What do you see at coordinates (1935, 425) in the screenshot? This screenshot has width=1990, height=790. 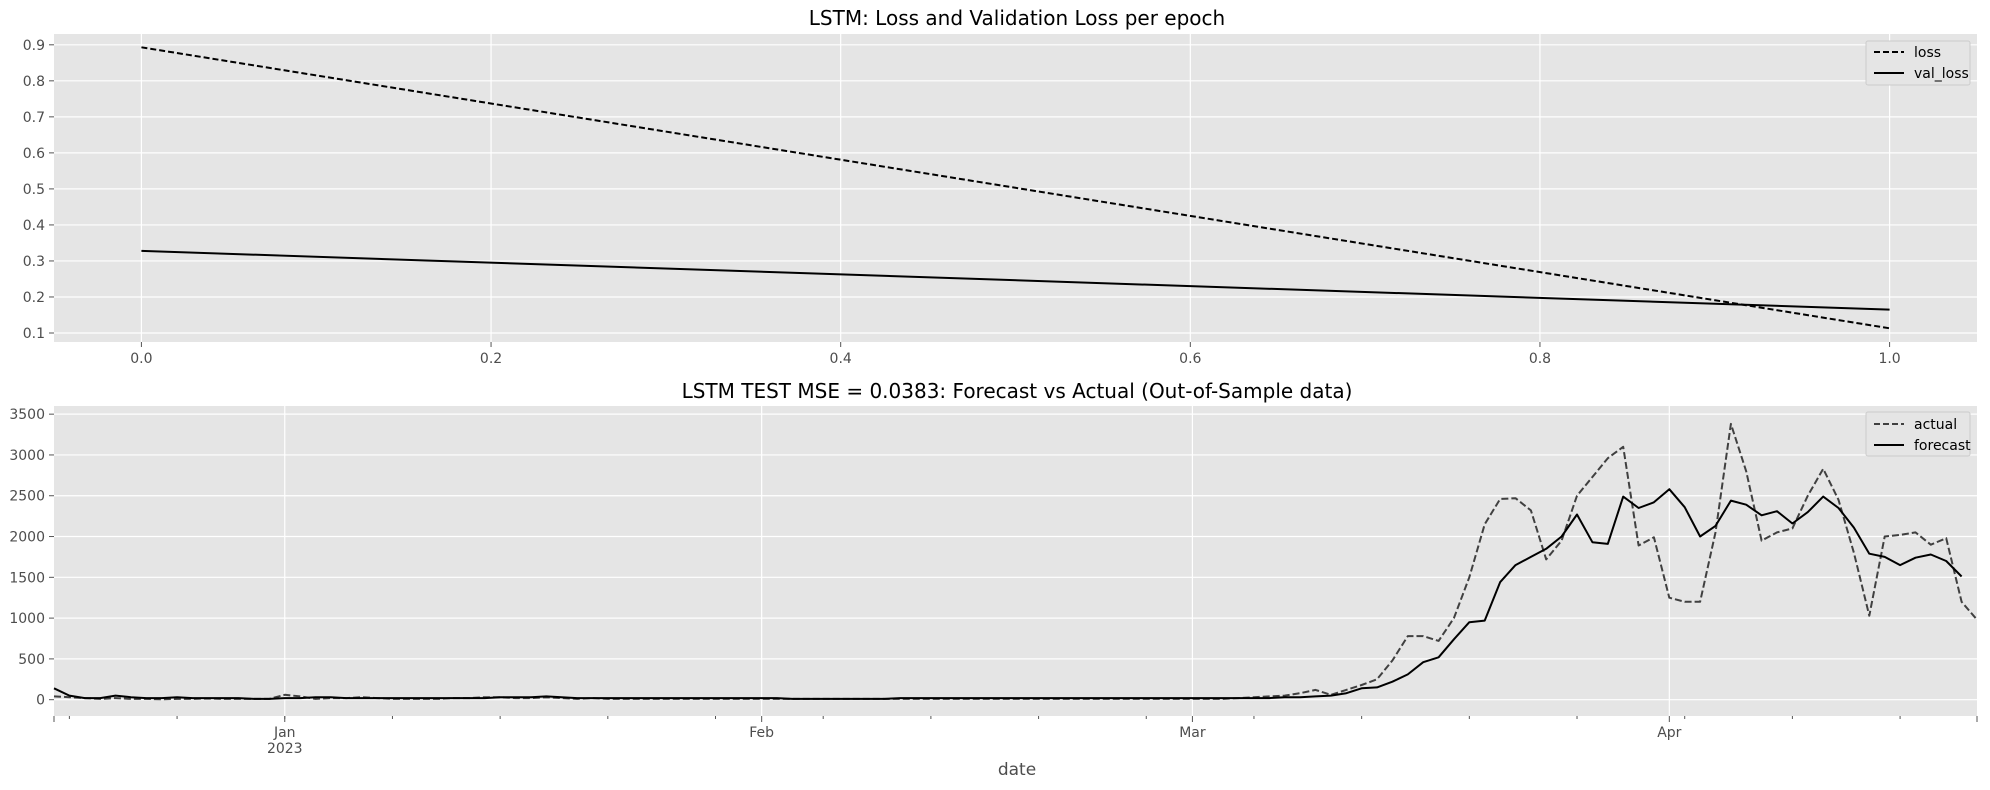 I see `legend-label-actual: actual` at bounding box center [1935, 425].